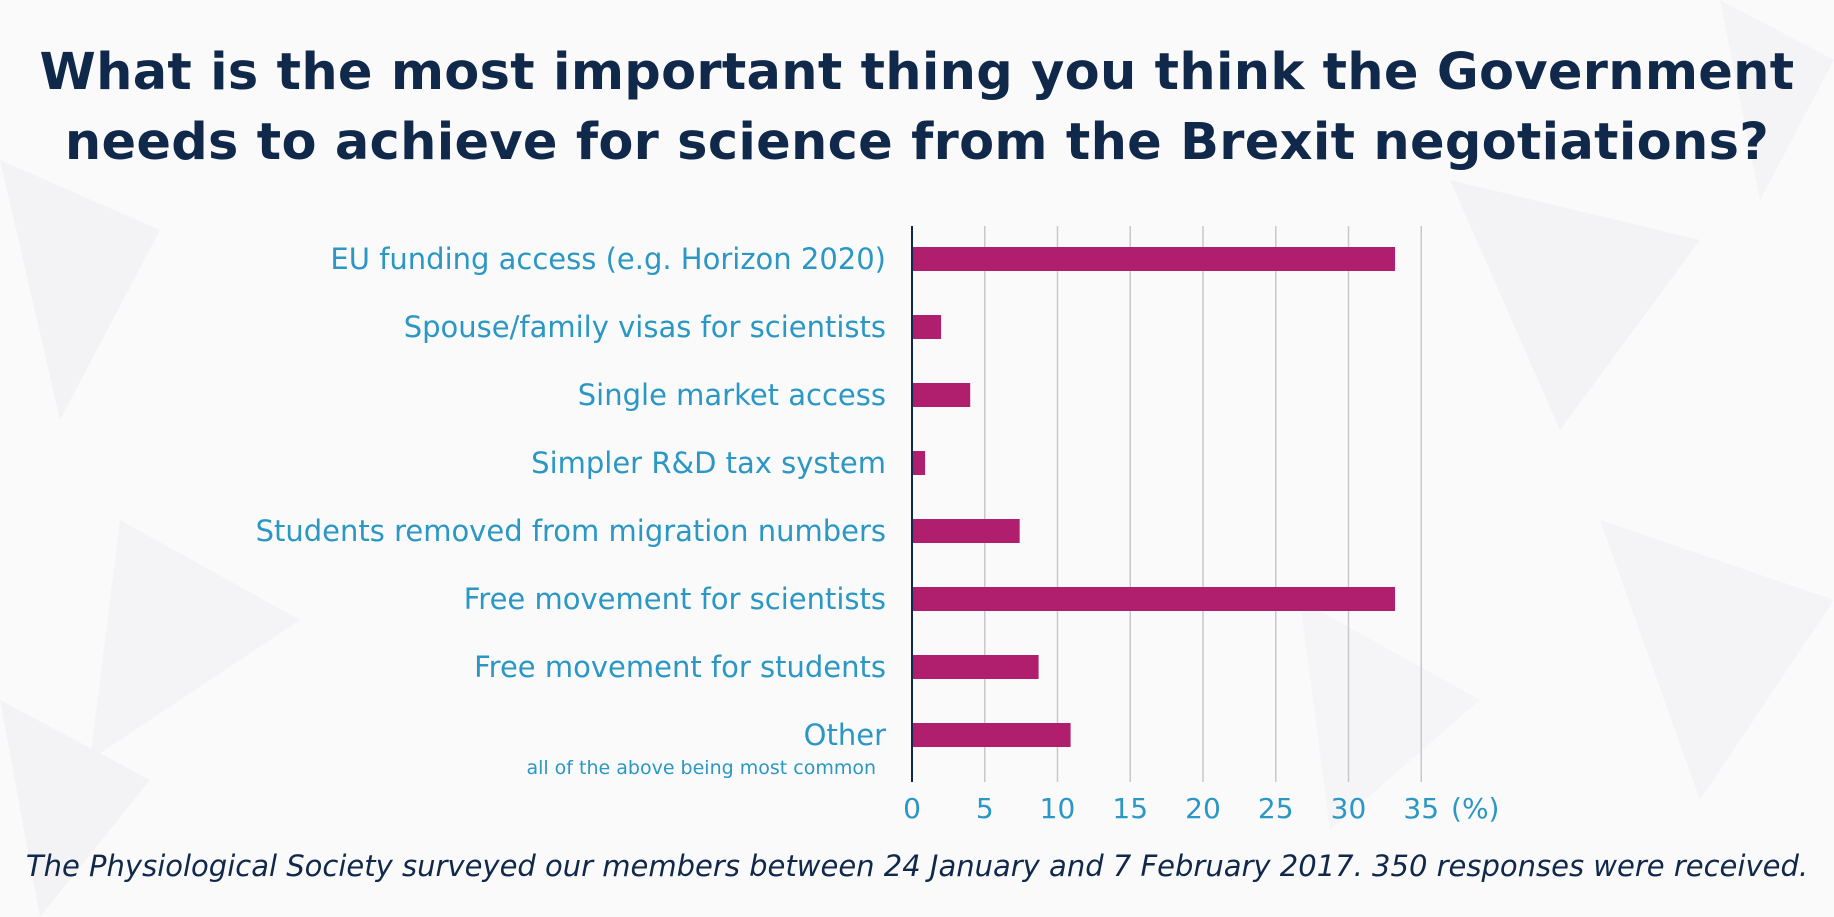 This screenshot has width=1834, height=917. I want to click on x-tick-label-10: 10, so click(1058, 808).